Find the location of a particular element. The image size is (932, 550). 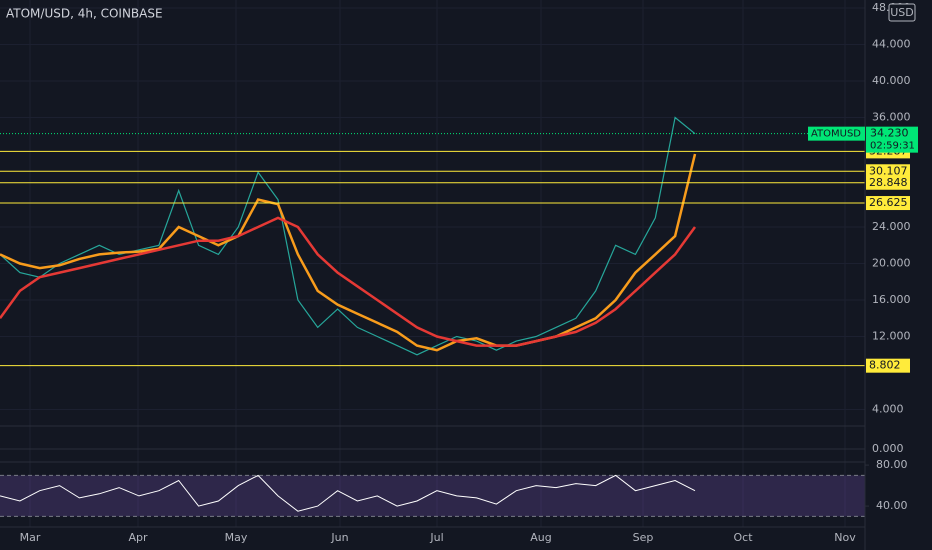

level-label: 30.107 is located at coordinates (888, 170).